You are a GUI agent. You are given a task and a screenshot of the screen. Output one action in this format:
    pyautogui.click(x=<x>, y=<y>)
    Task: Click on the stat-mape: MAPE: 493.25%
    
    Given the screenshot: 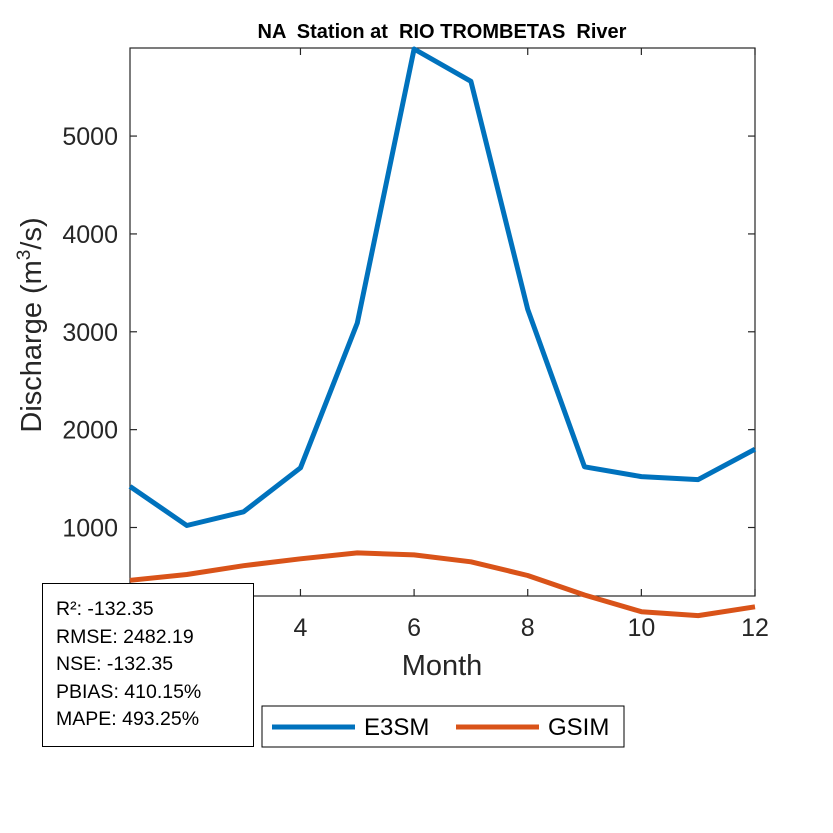 What is the action you would take?
    pyautogui.click(x=128, y=719)
    